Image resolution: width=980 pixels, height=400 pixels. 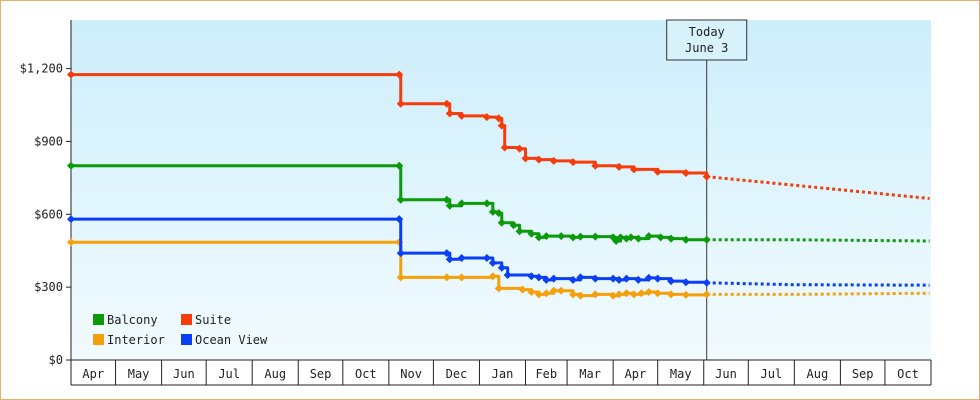 I want to click on series-interior, so click(x=498, y=269).